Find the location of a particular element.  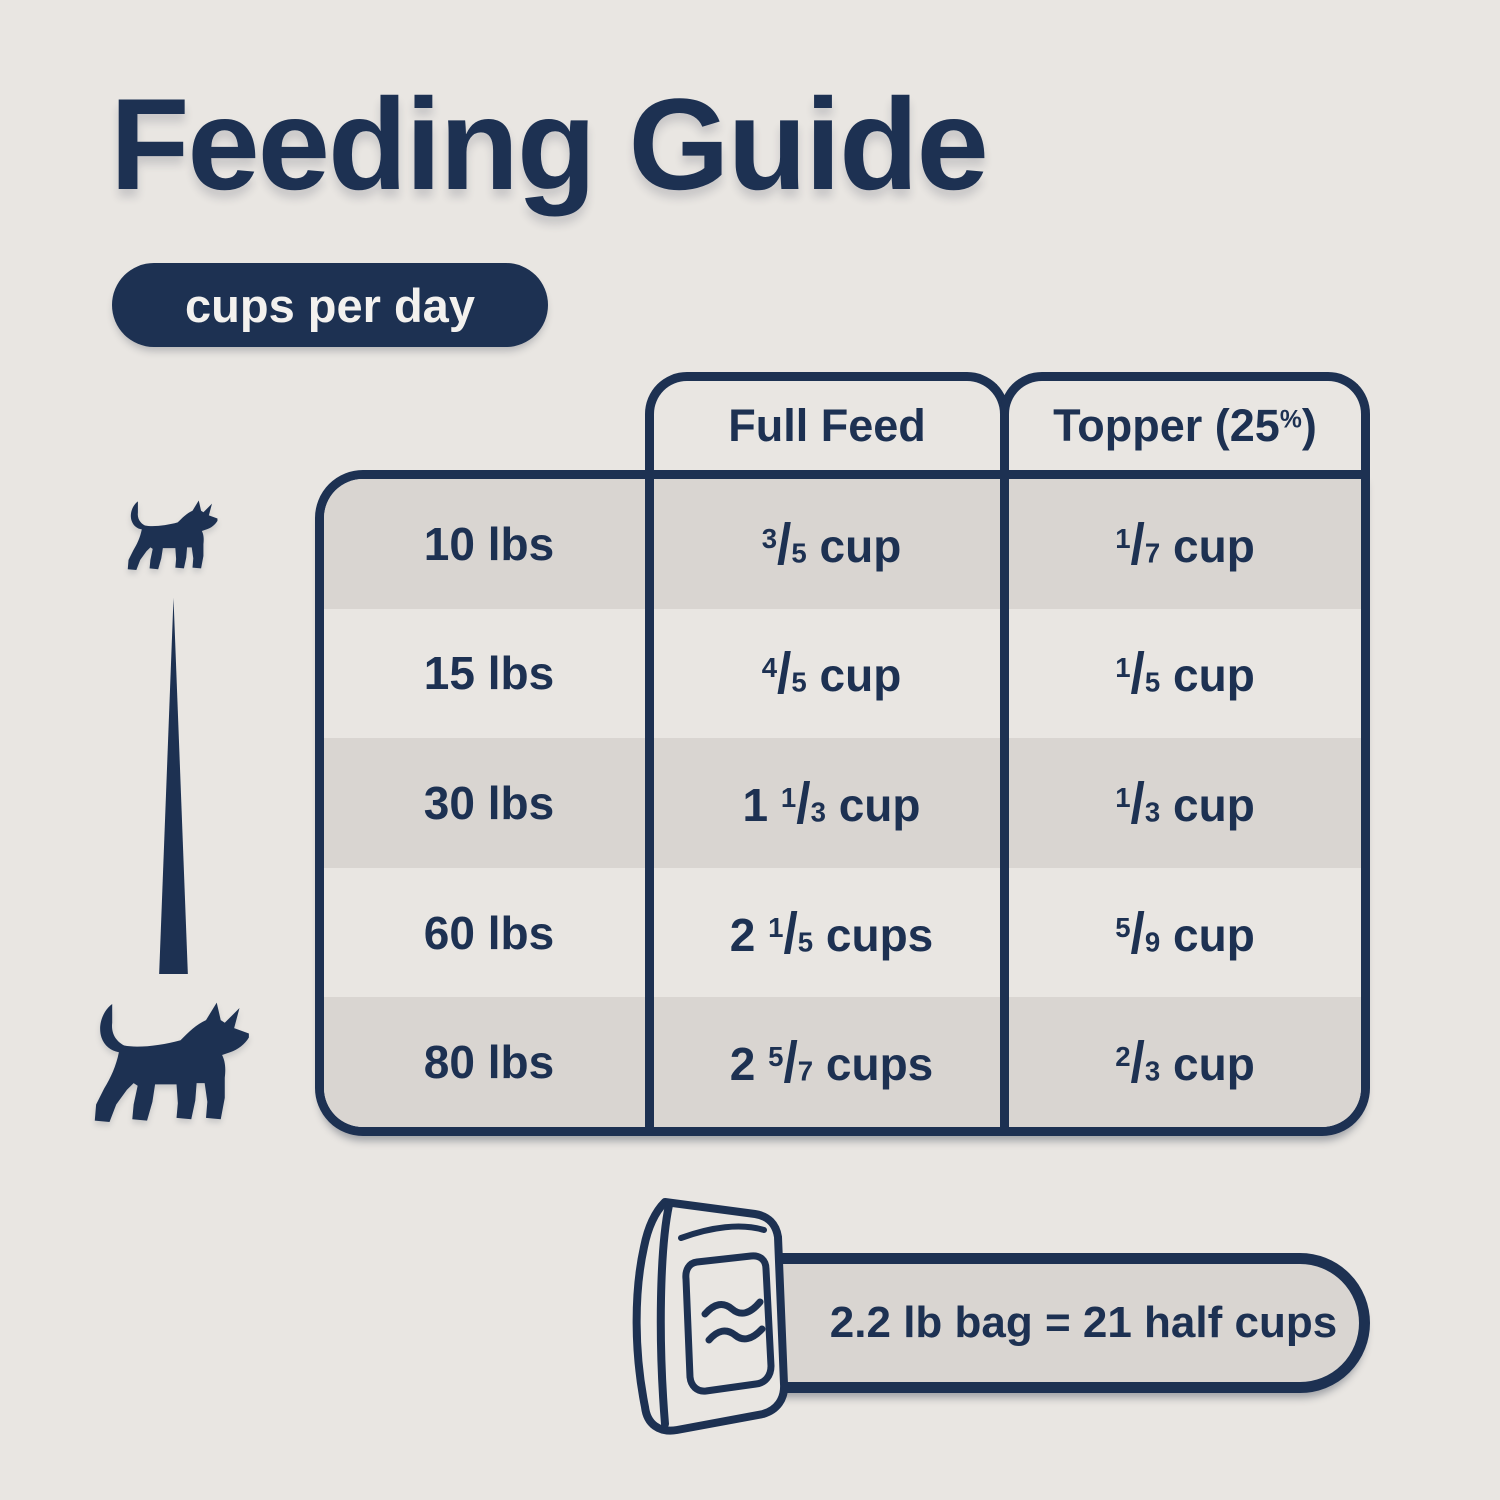

topper-cell: 1/3 cup is located at coordinates (1185, 803).